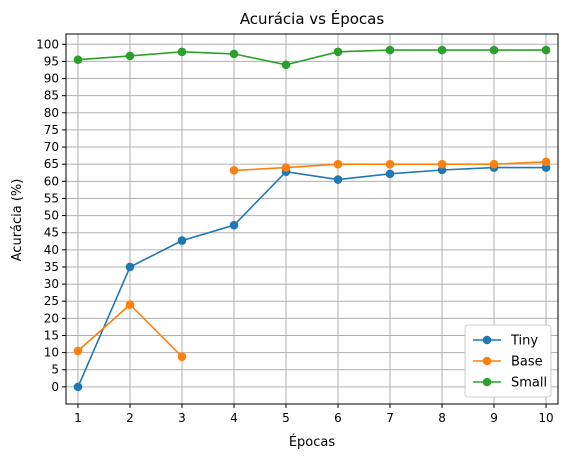 This screenshot has height=459, width=571. Describe the element at coordinates (524, 341) in the screenshot. I see `legend-label-tiny: Tiny` at that location.